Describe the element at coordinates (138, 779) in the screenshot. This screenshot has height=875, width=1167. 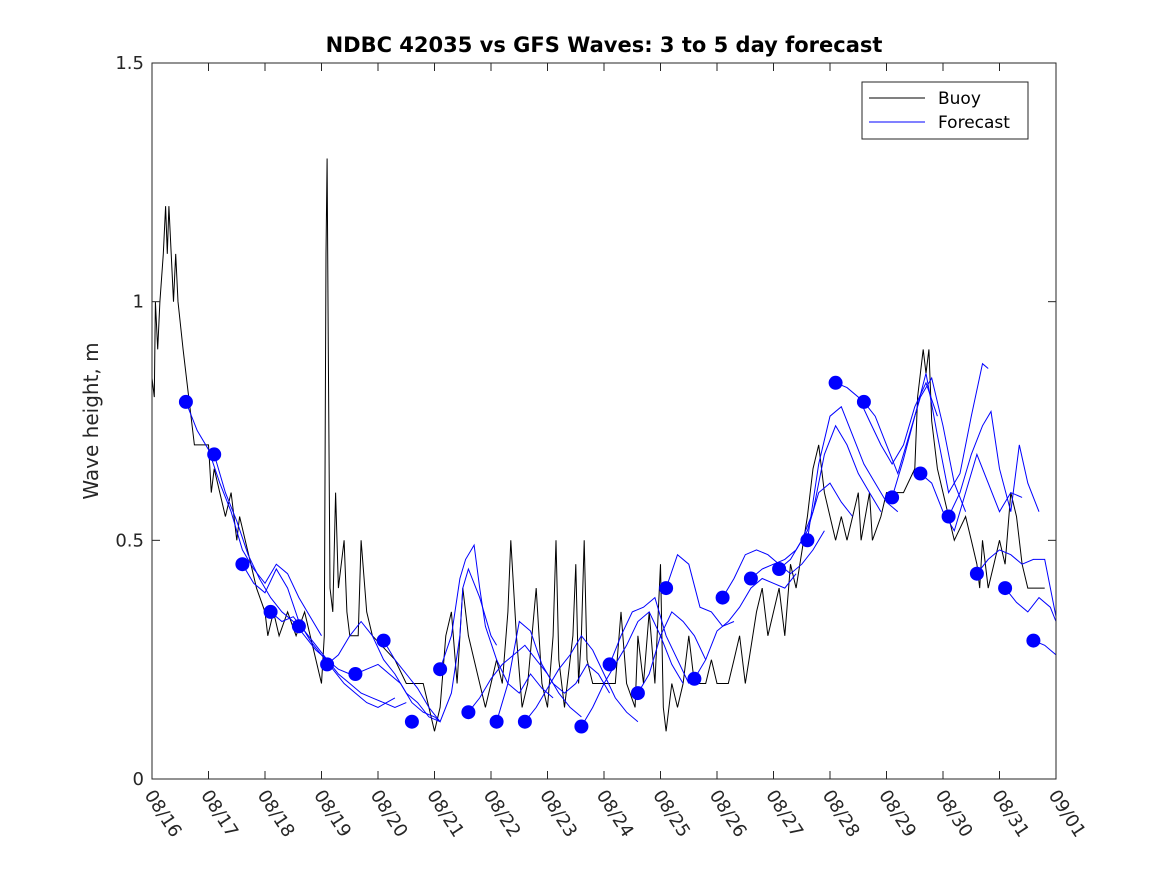
I see `y-tick-label: 0` at that location.